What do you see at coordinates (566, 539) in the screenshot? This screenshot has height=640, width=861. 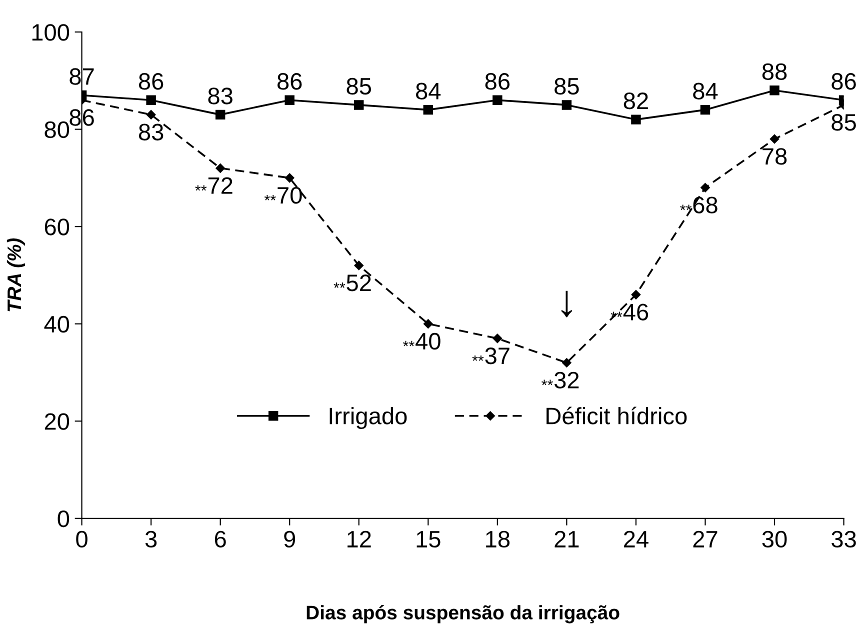 I see `x-tick-label: 21` at bounding box center [566, 539].